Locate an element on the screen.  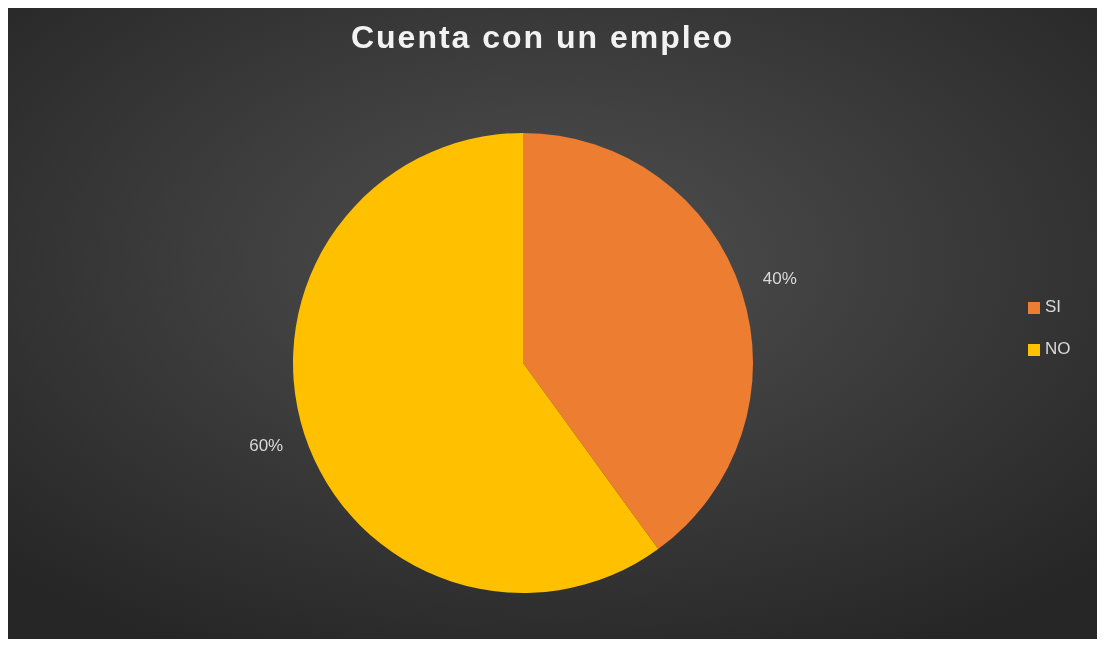
data-label: 40% is located at coordinates (779, 279).